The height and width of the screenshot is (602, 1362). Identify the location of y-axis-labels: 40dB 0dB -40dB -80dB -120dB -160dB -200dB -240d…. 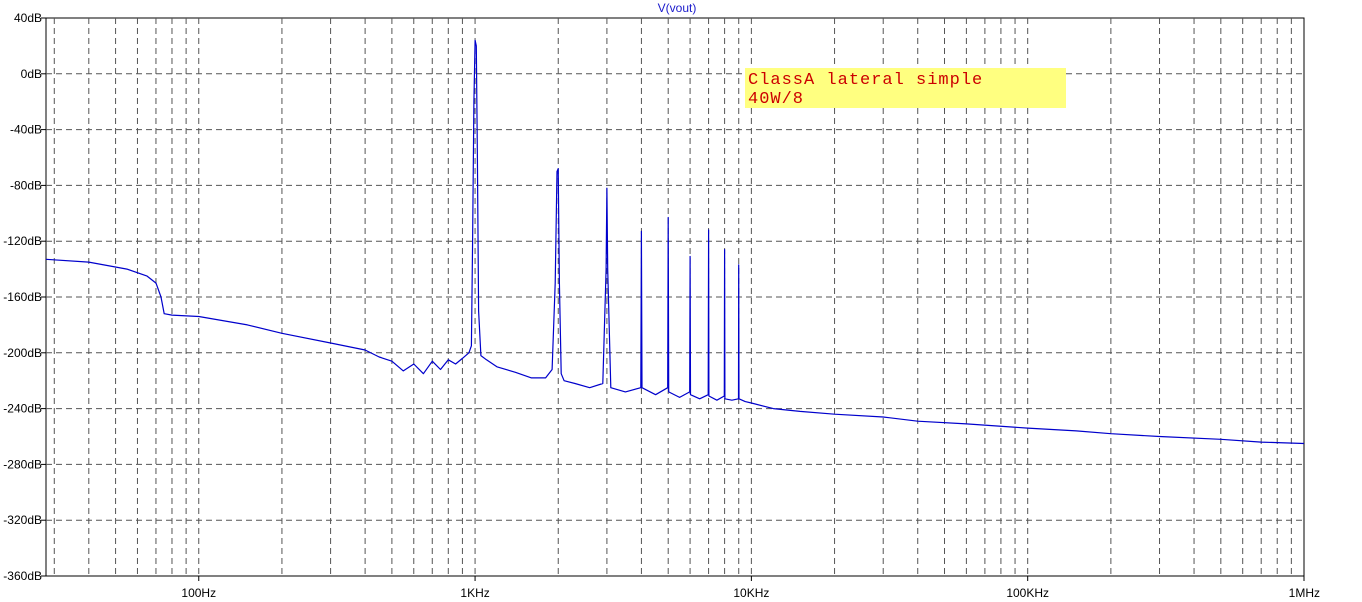
(24, 297).